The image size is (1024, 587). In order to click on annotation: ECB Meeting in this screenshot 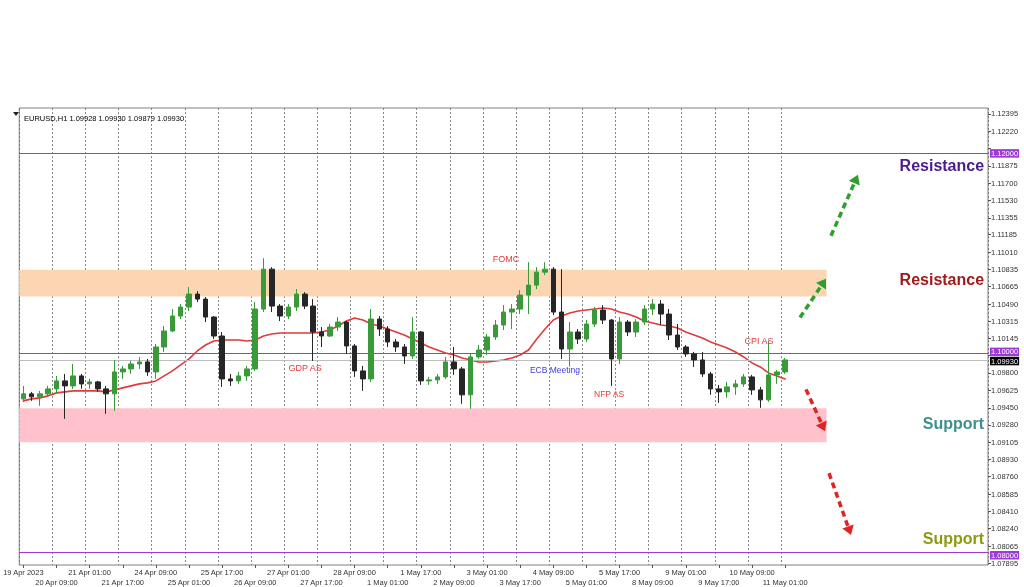, I will do `click(555, 370)`.